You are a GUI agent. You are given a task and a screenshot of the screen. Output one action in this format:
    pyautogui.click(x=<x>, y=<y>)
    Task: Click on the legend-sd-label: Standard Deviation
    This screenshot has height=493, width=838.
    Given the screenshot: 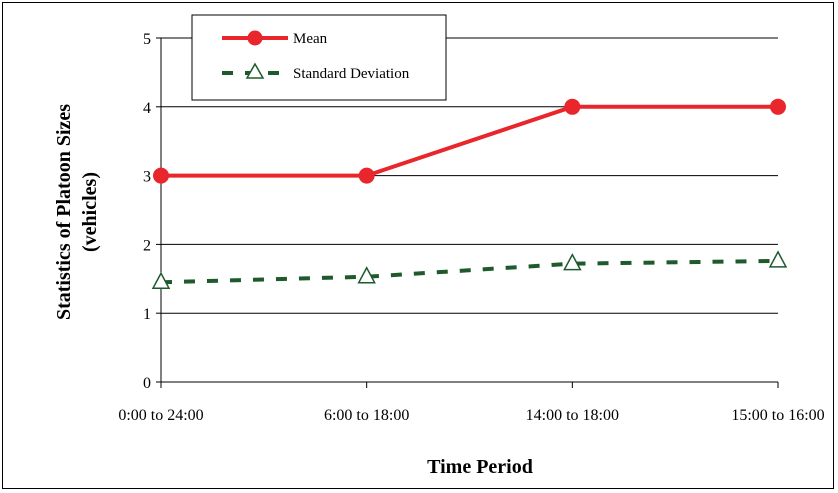 What is the action you would take?
    pyautogui.click(x=351, y=74)
    